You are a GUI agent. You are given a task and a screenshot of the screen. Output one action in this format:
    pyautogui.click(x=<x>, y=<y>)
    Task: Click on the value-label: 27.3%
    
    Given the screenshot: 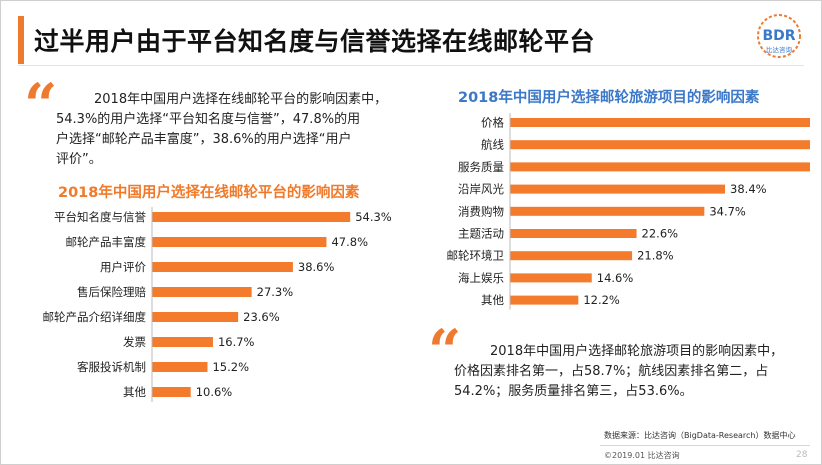 What is the action you would take?
    pyautogui.click(x=275, y=292)
    